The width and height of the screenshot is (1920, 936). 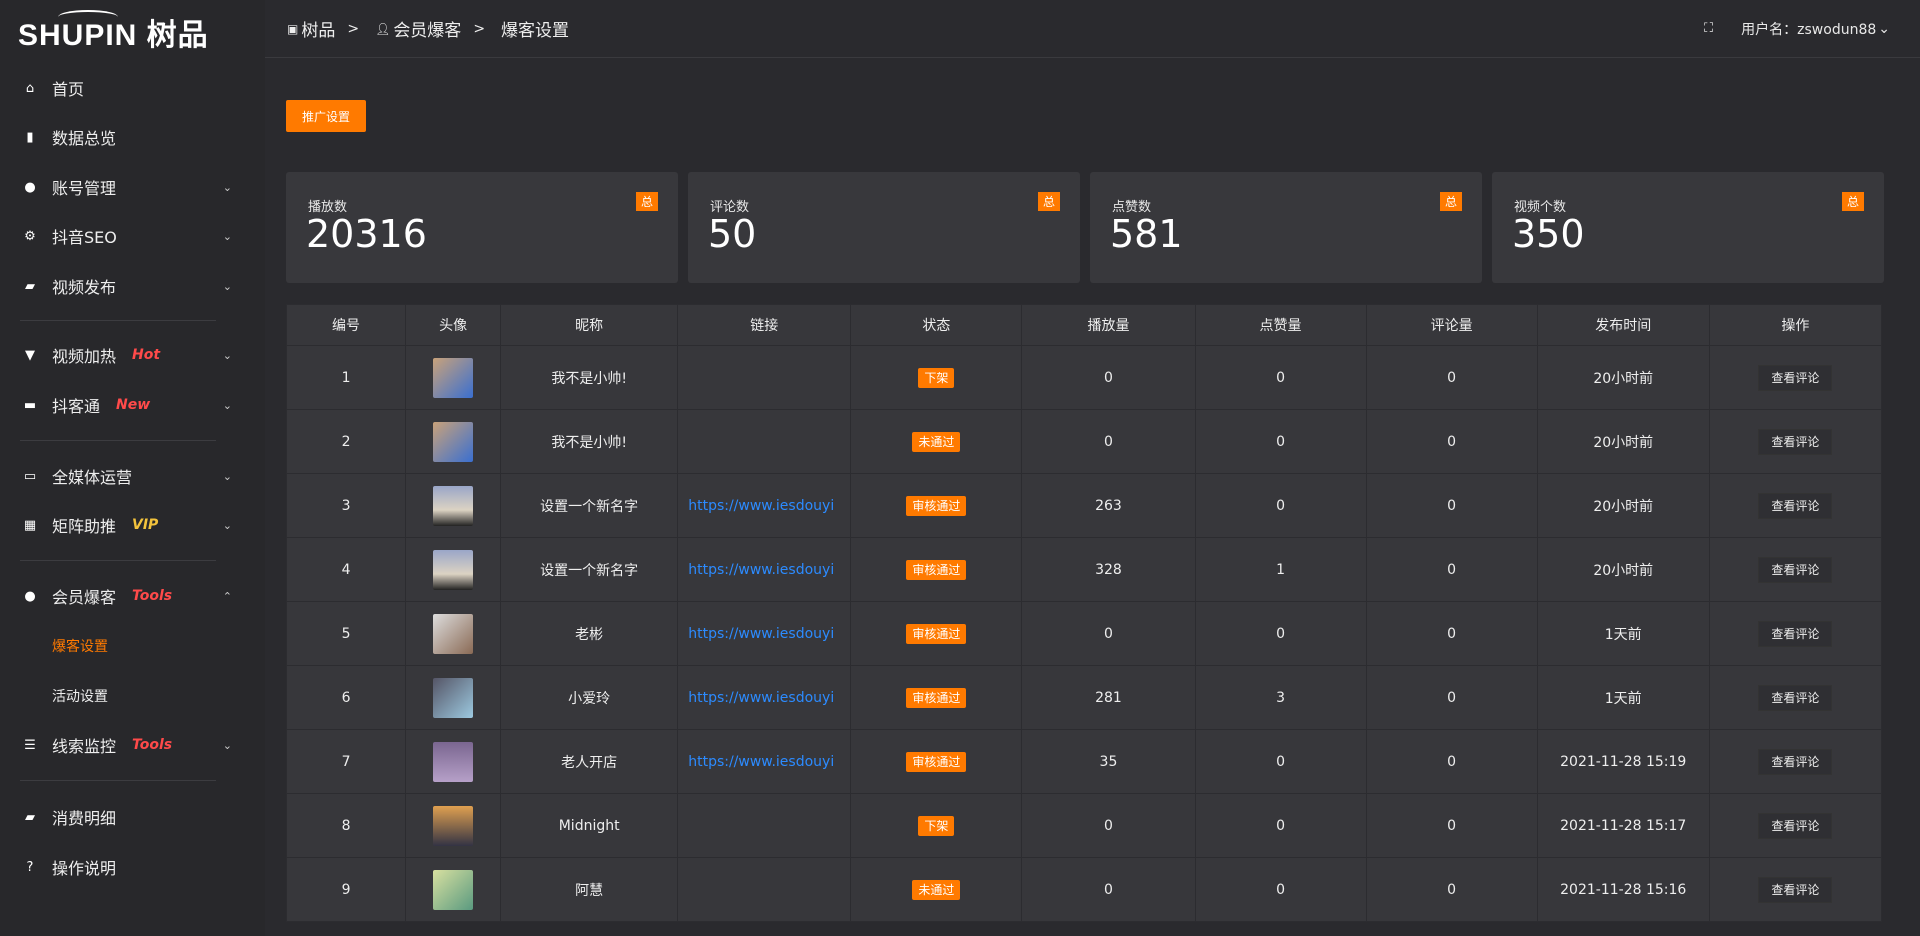 What do you see at coordinates (589, 325) in the screenshot?
I see `column-header: 昵称` at bounding box center [589, 325].